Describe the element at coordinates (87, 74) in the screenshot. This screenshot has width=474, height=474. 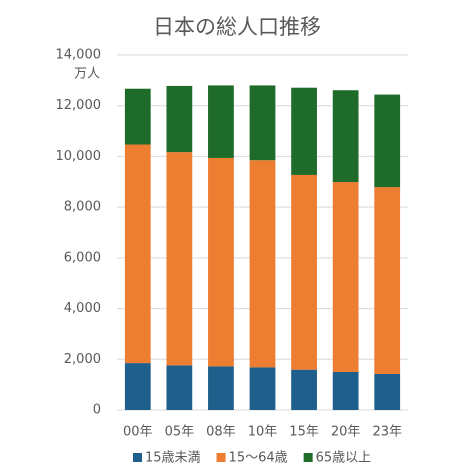
I see `axis-unit: 万人` at that location.